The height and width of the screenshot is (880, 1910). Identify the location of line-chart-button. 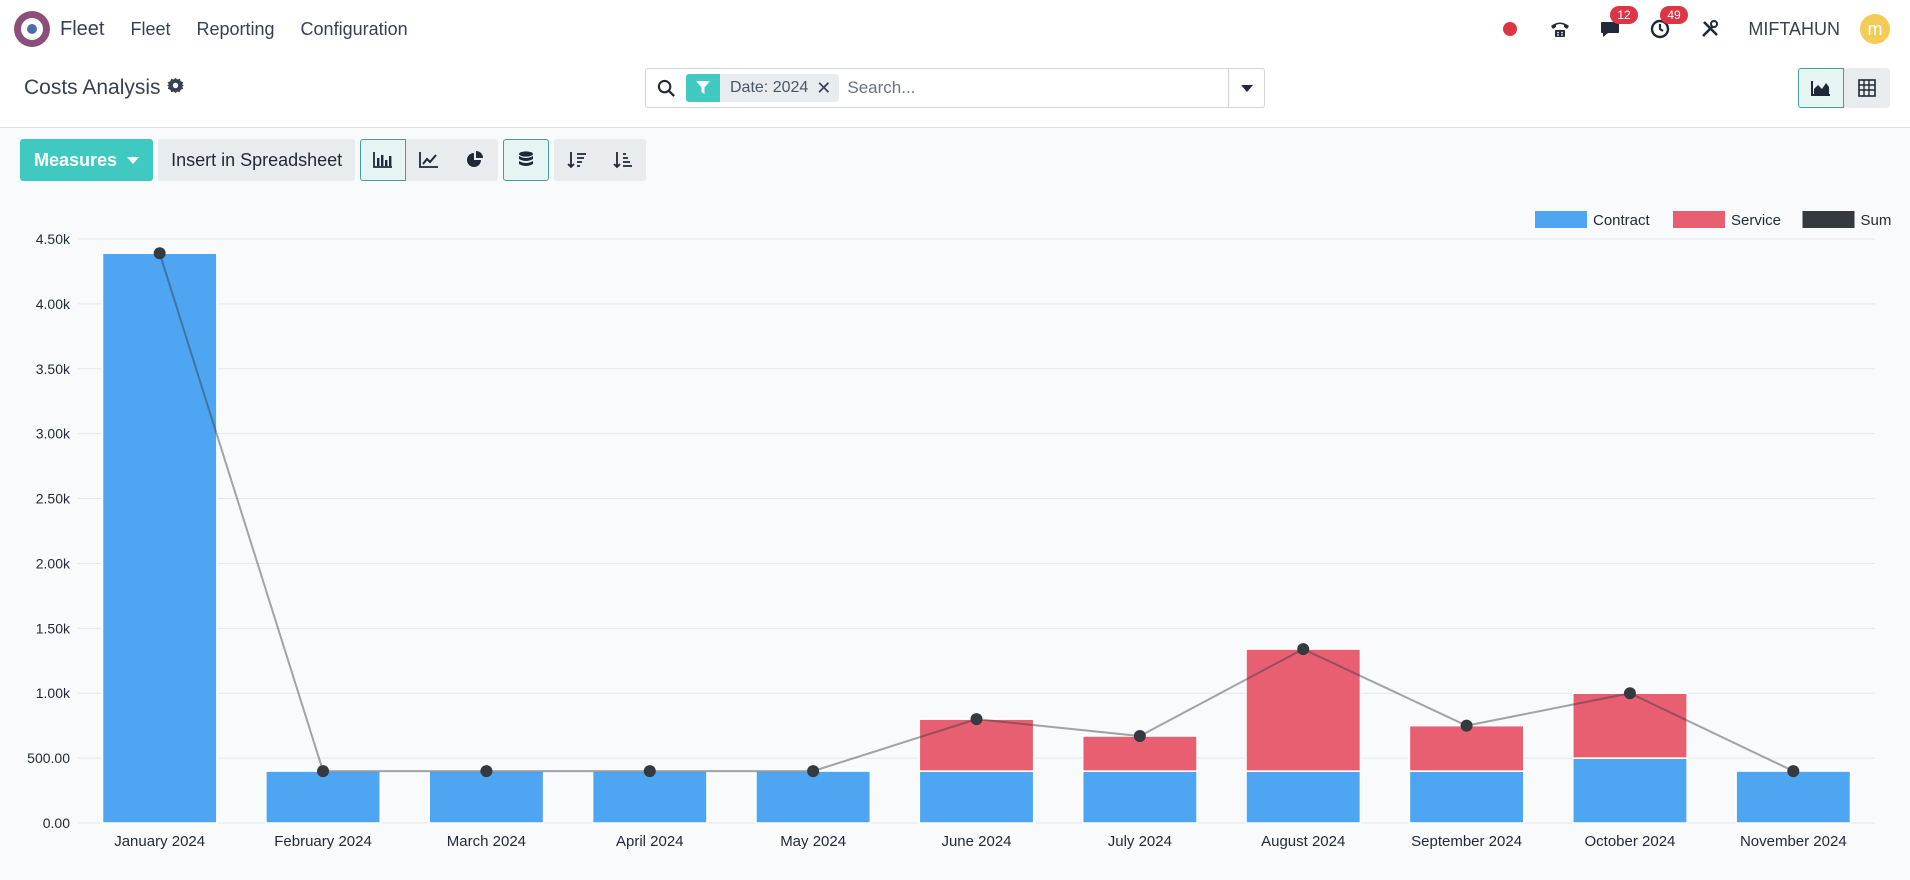
(429, 160).